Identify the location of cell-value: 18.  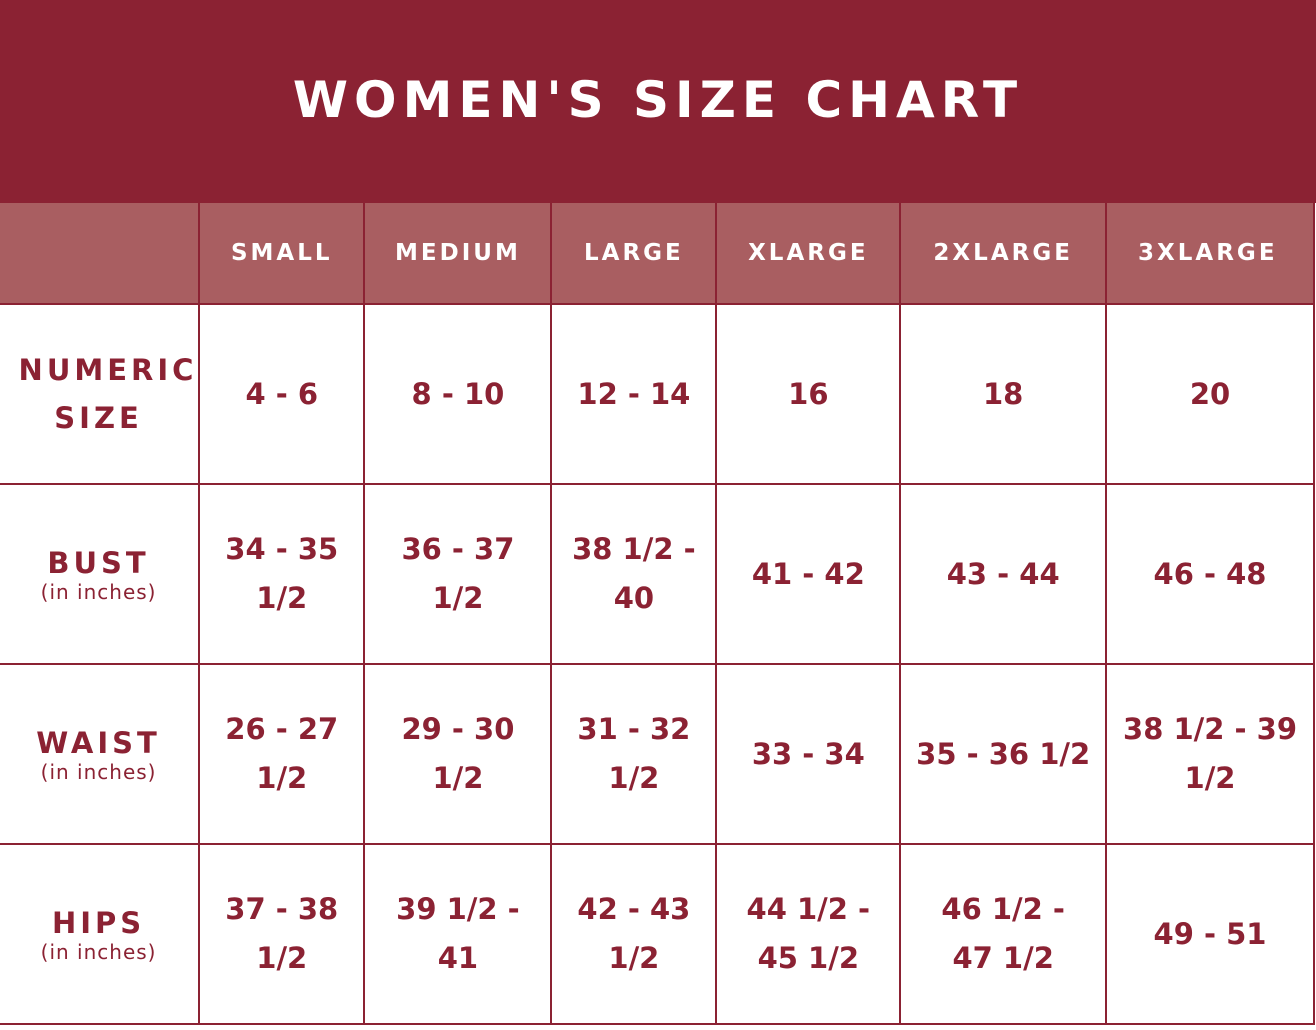
(1003, 393).